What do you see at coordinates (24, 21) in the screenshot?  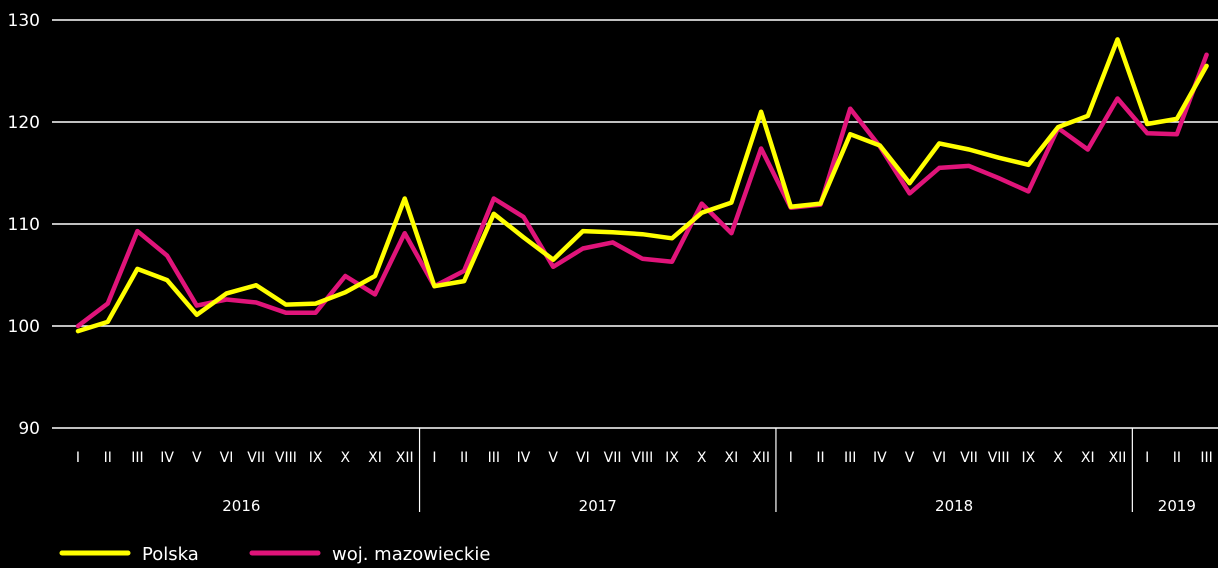 I see `y-tick-label: 130` at bounding box center [24, 21].